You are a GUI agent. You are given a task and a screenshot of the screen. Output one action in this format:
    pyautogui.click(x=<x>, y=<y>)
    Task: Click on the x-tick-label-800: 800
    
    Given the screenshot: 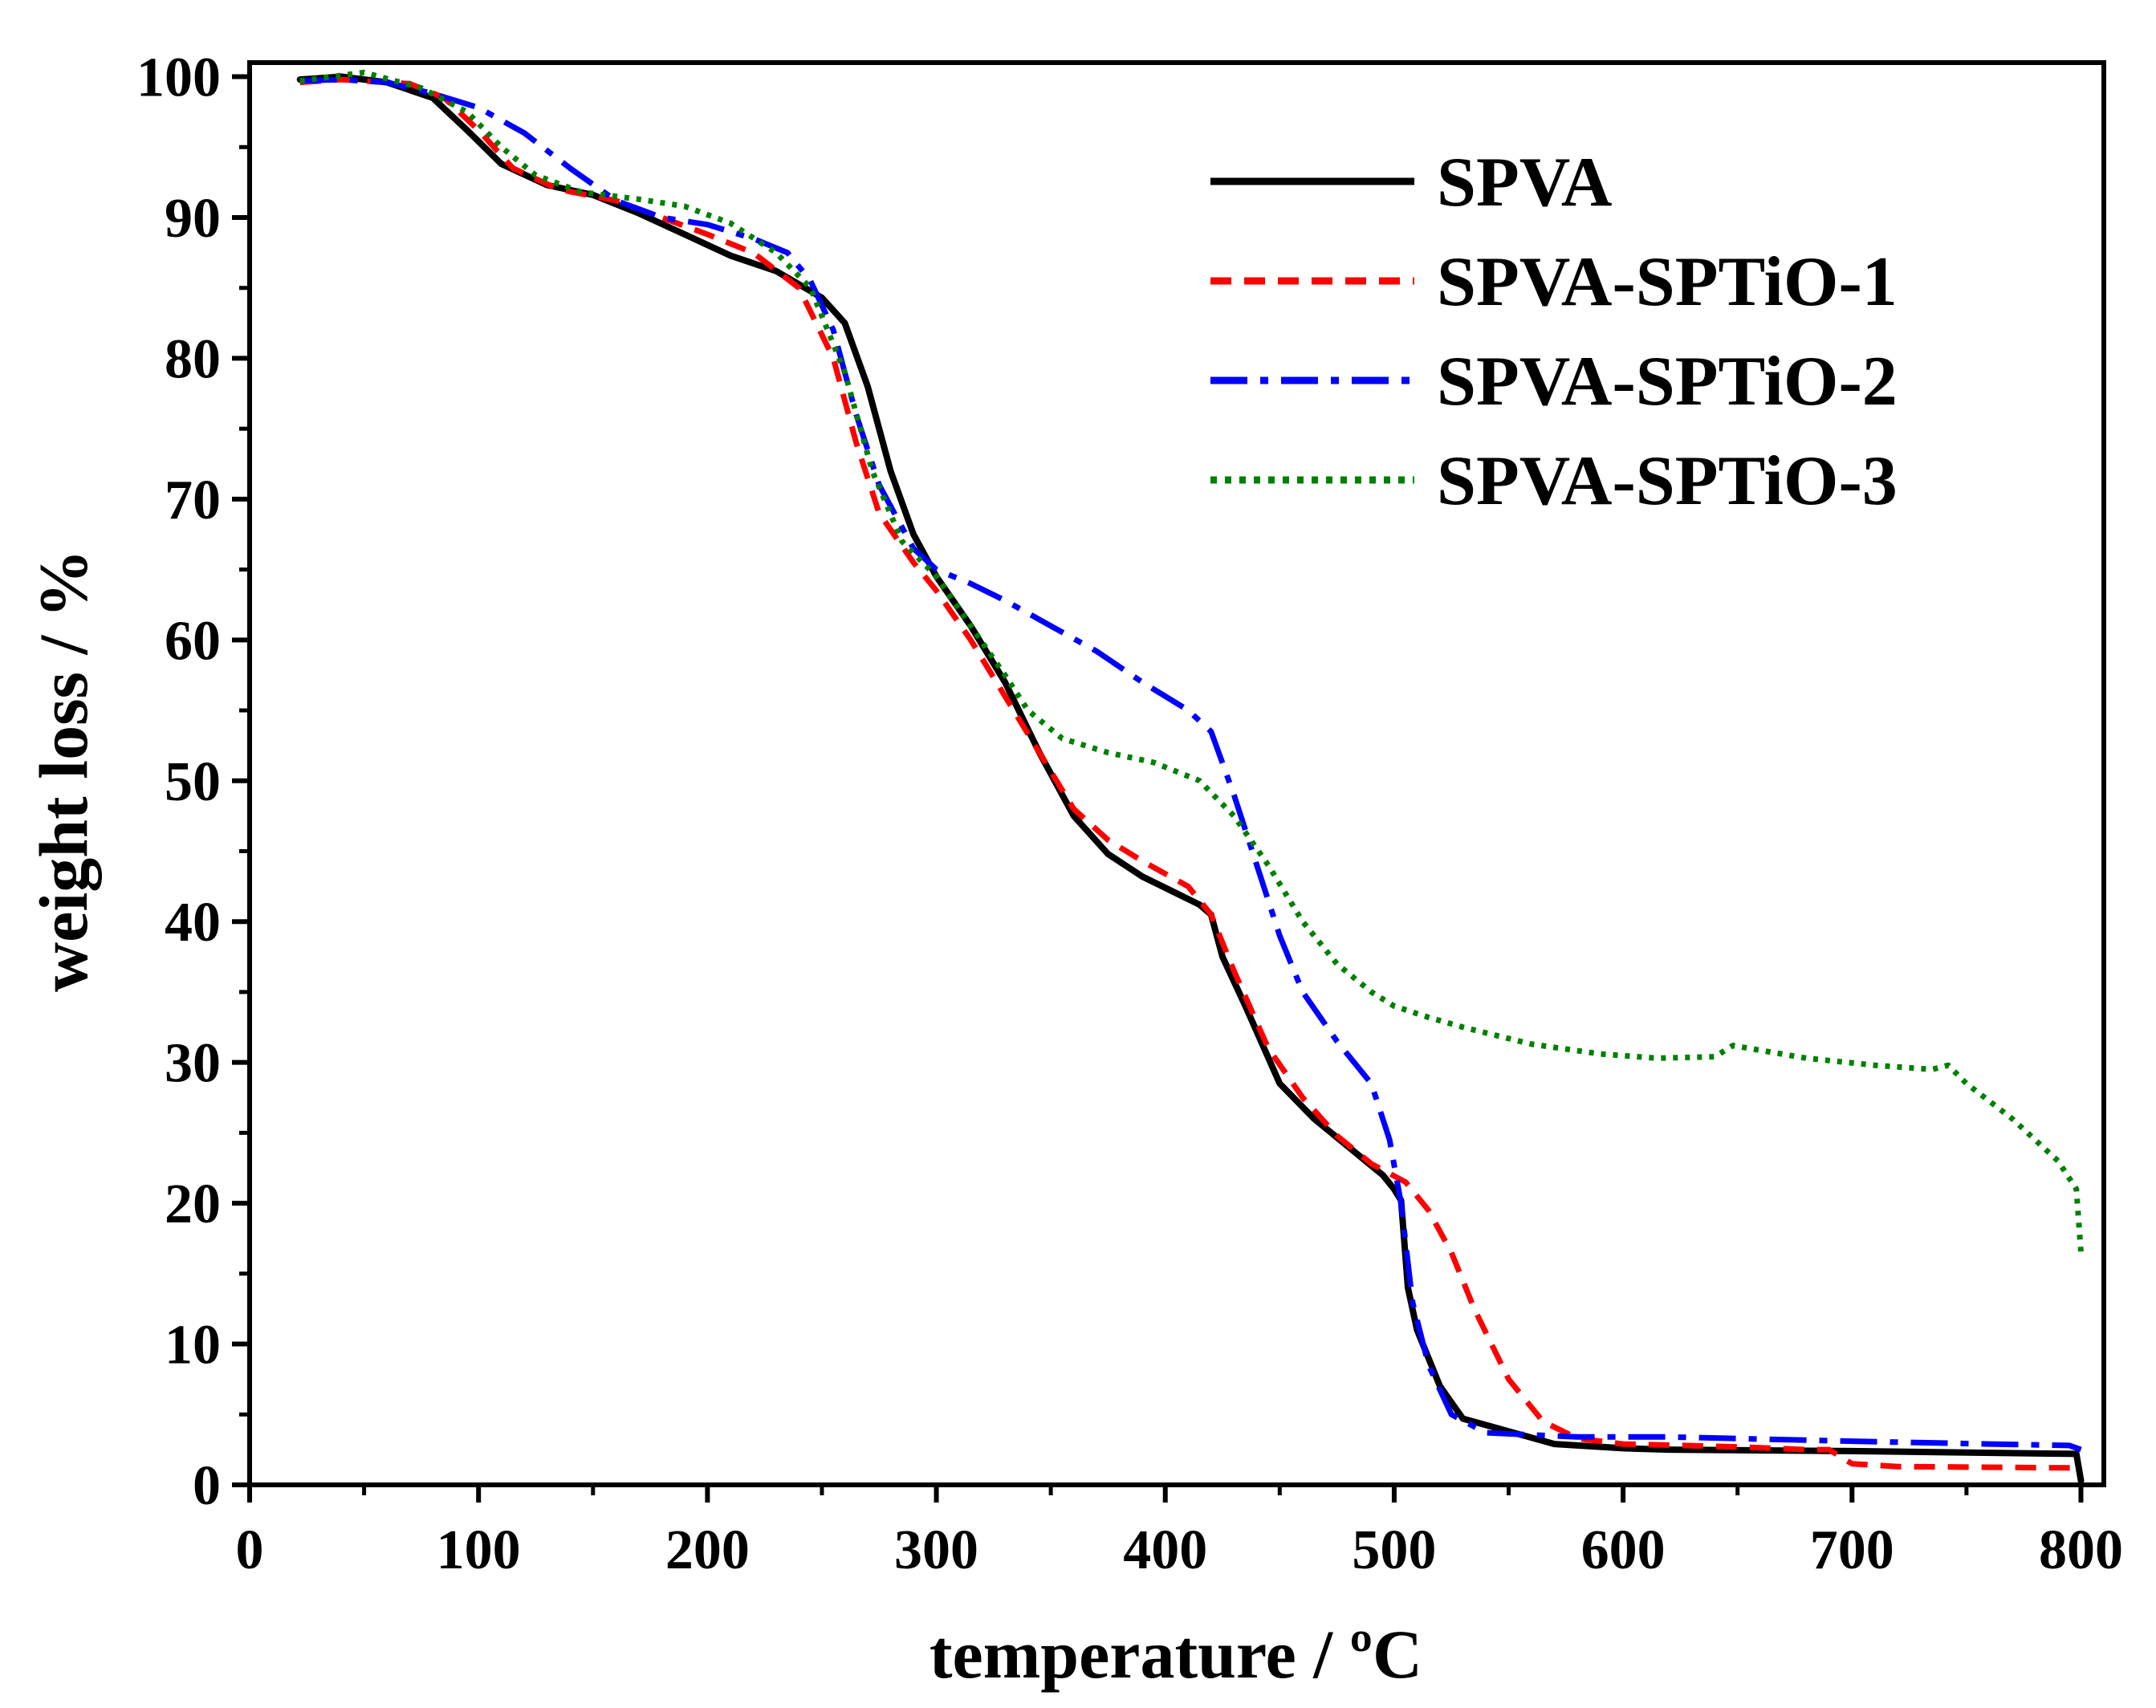 What is the action you would take?
    pyautogui.click(x=2081, y=1550)
    